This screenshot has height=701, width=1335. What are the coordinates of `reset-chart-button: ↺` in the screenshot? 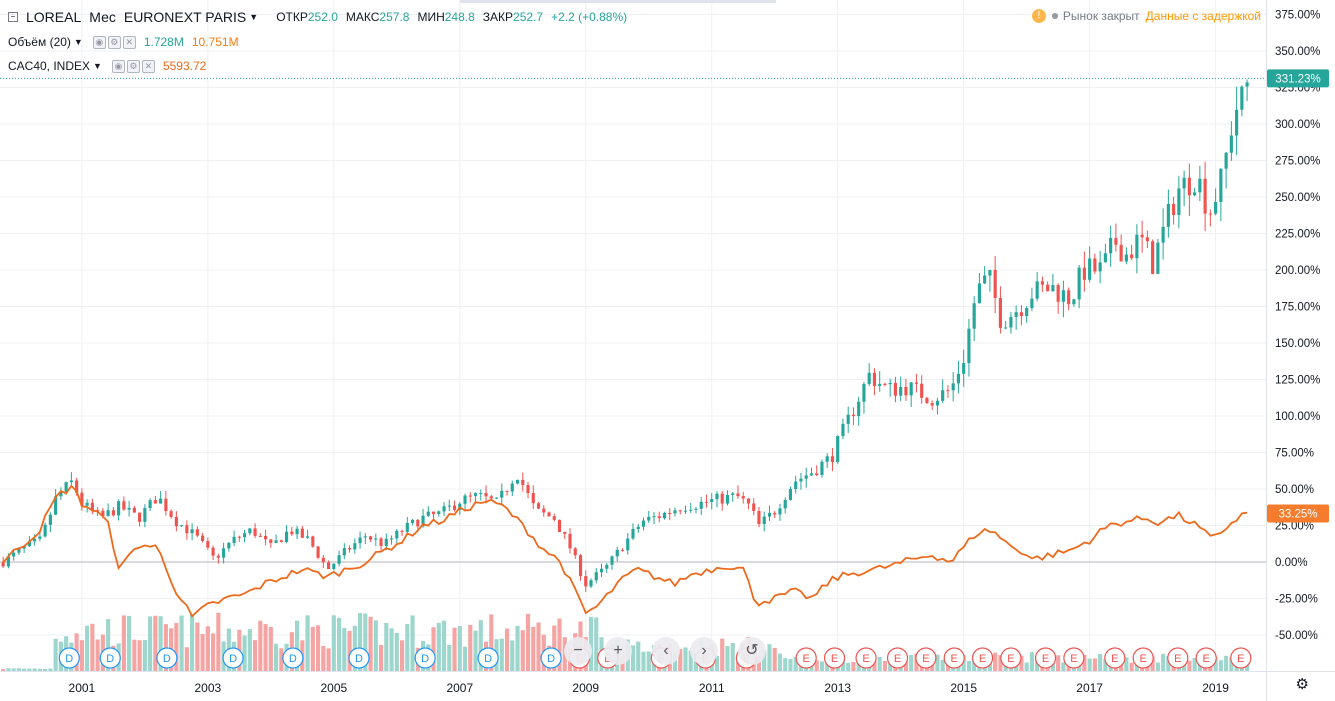 It's located at (752, 651).